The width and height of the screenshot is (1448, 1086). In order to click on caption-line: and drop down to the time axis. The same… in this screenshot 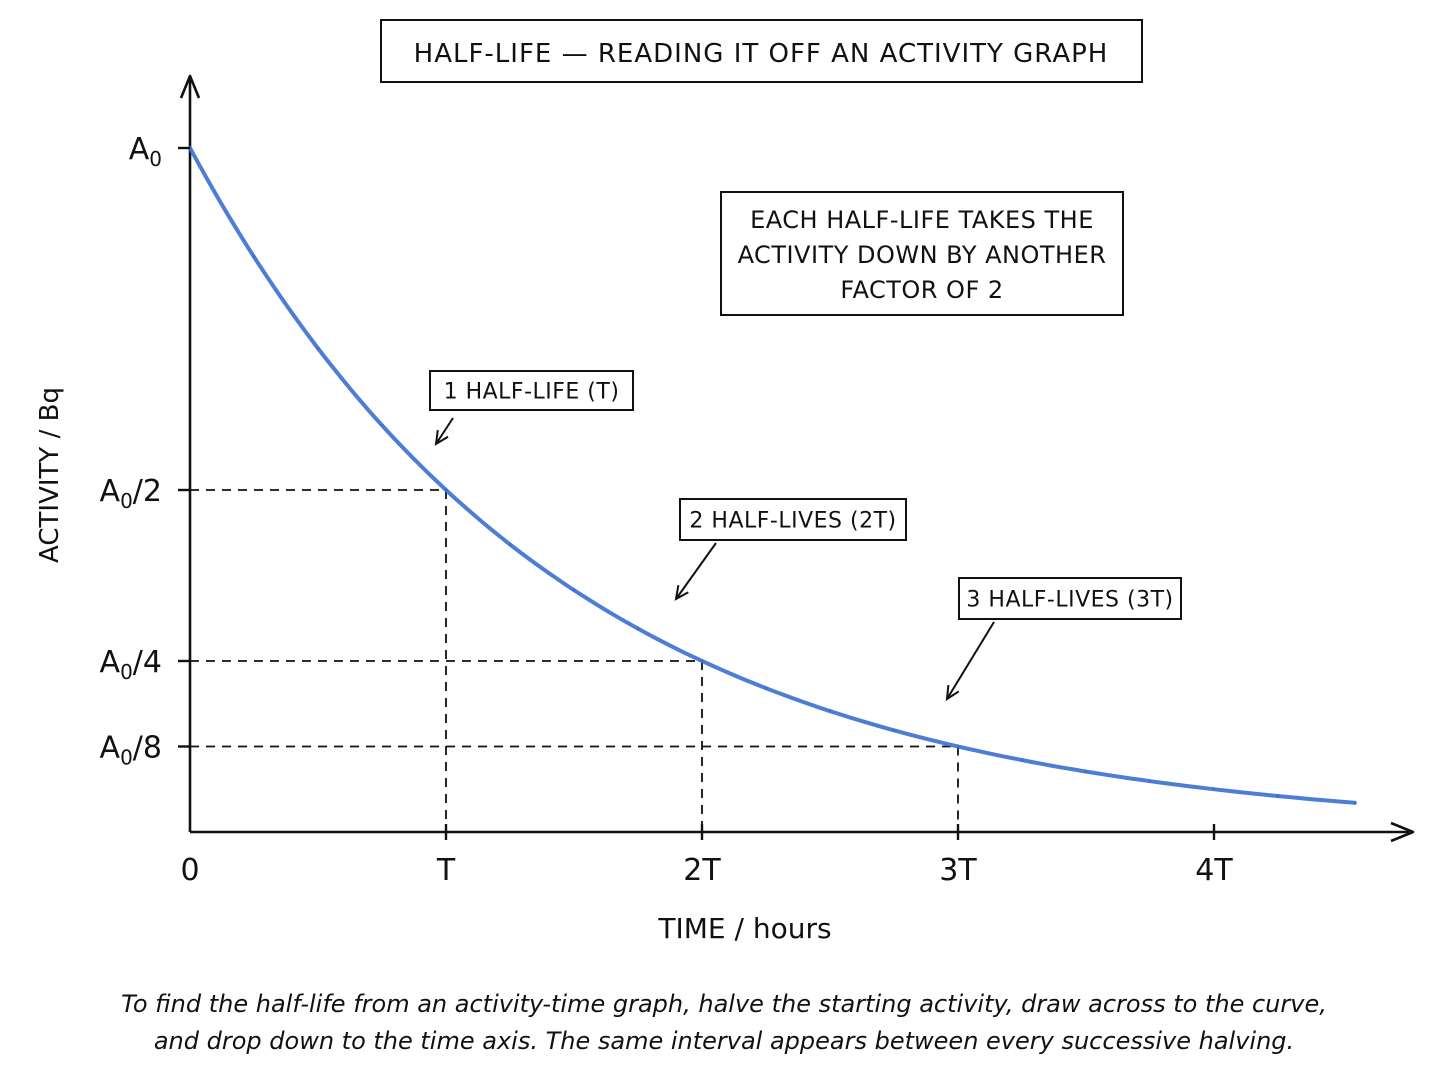, I will do `click(724, 1041)`.